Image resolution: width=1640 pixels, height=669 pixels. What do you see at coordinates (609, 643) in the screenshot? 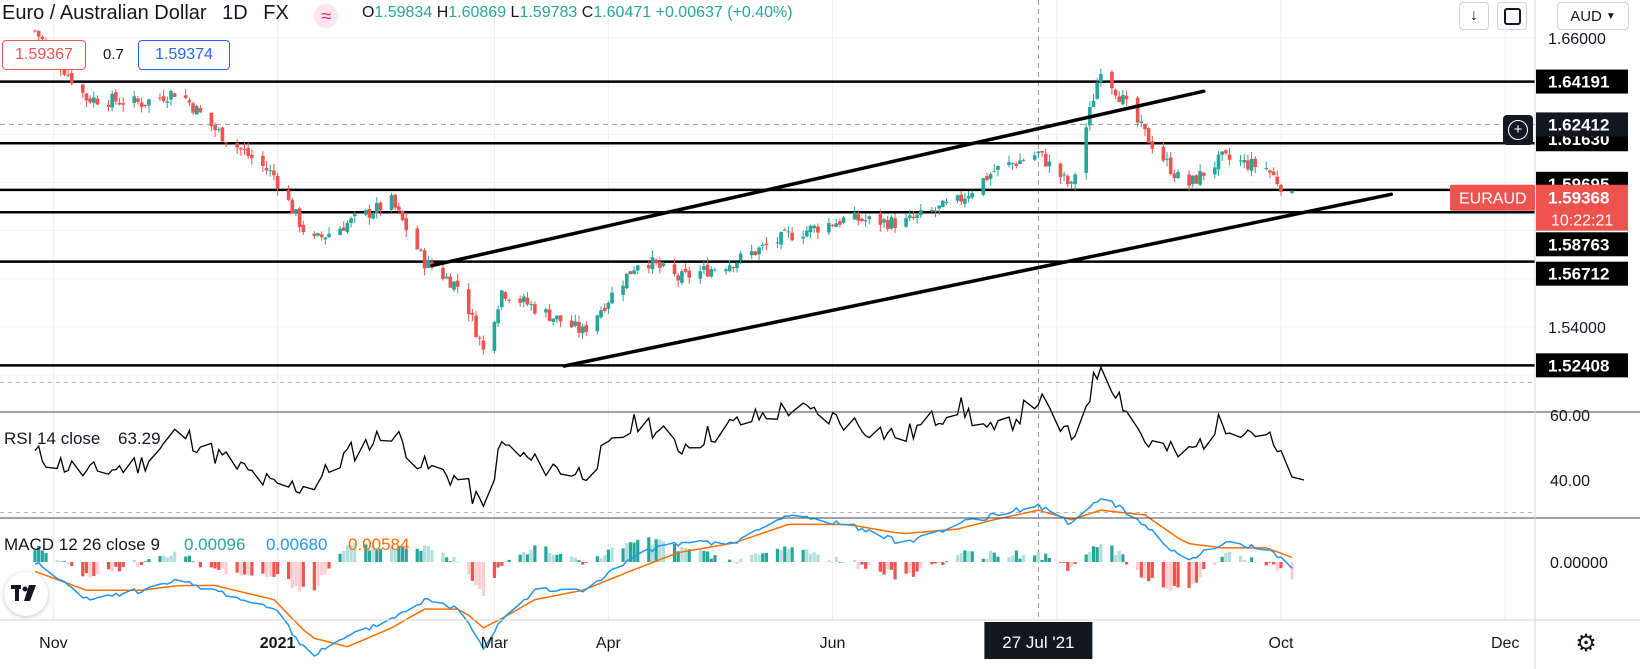
I see `time-tick-label: Apr` at bounding box center [609, 643].